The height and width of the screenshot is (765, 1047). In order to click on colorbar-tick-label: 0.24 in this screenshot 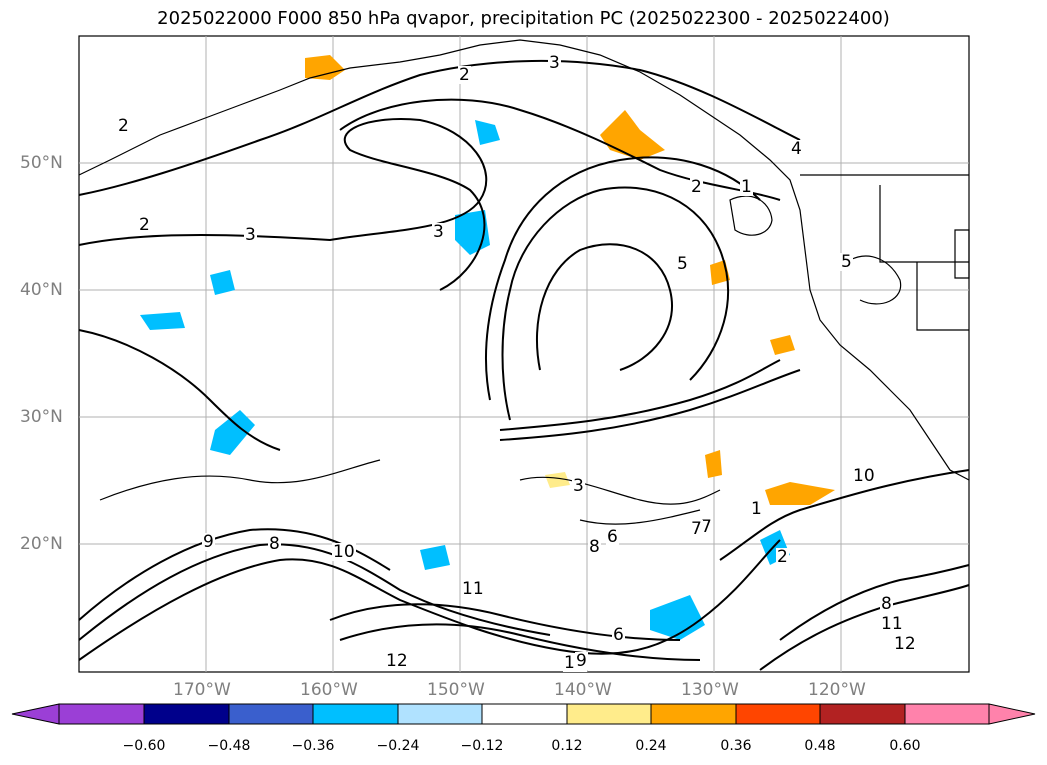, I will do `click(651, 746)`.